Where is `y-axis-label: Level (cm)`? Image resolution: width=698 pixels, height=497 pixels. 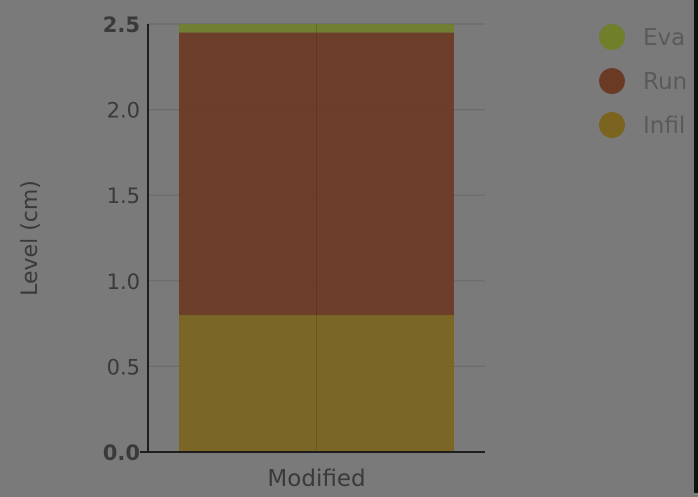
y-axis-label: Level (cm) is located at coordinates (30, 238).